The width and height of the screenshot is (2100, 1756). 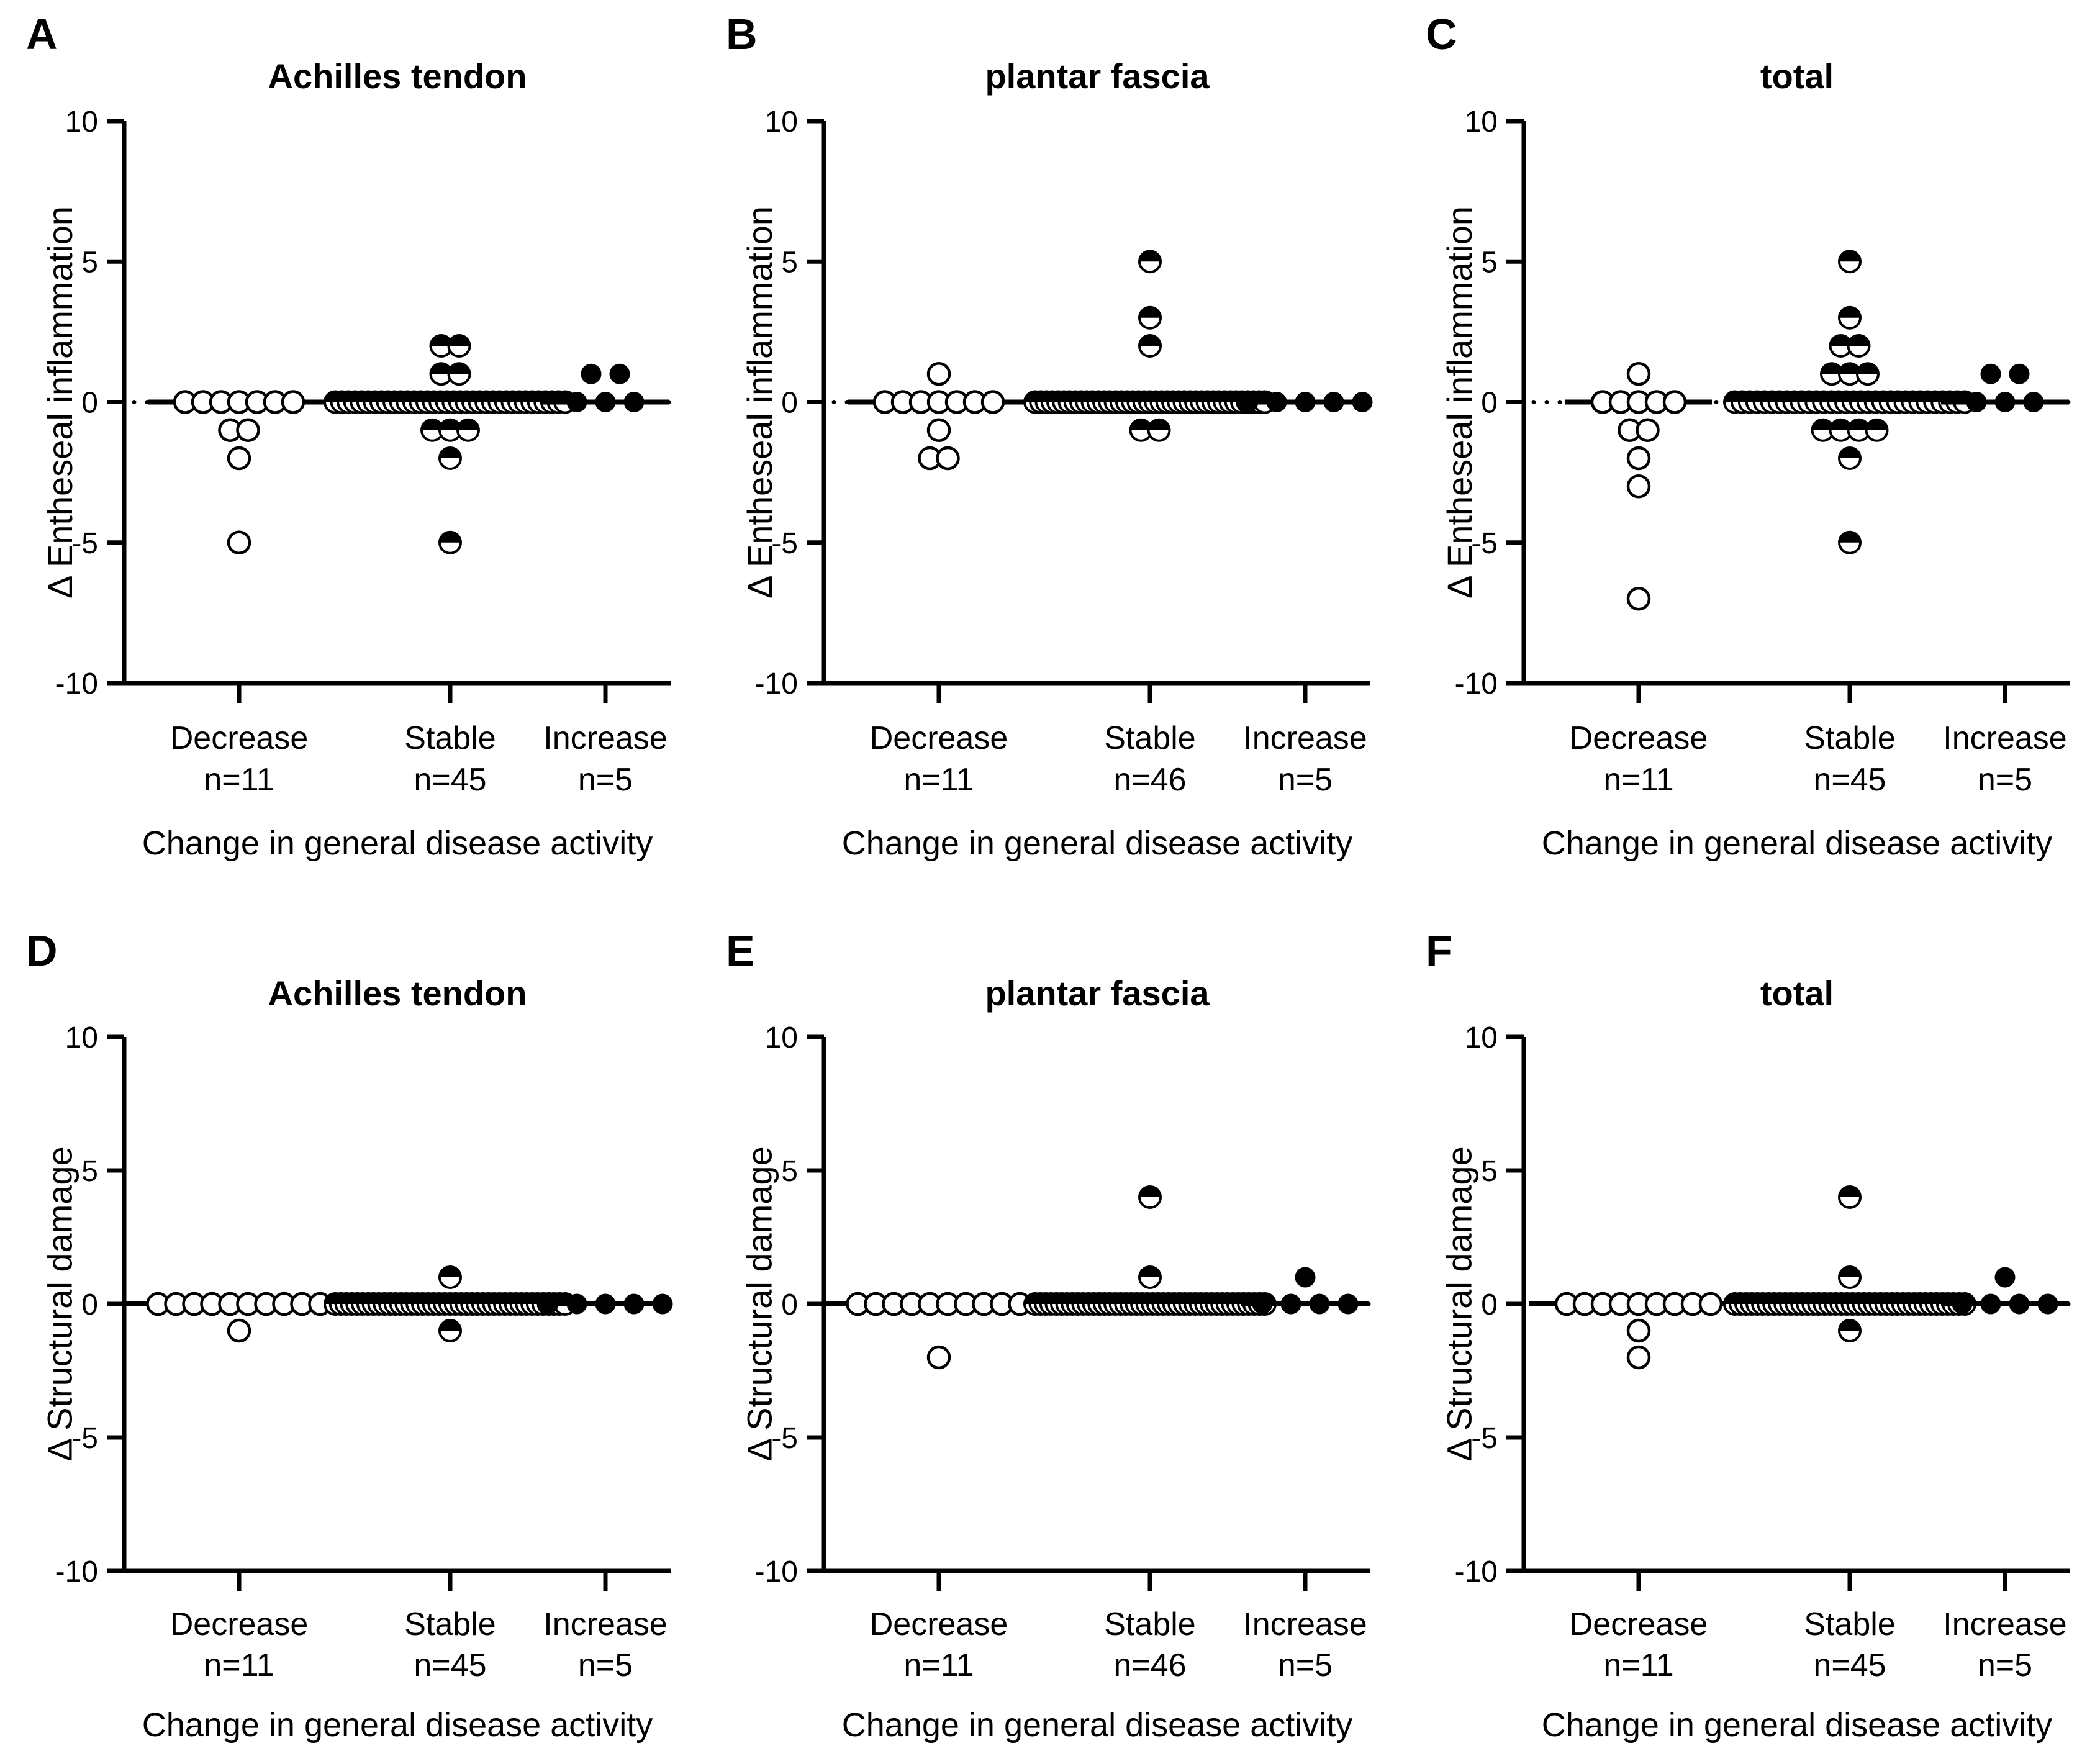 I want to click on panel-title: plantar fascia, so click(x=1097, y=993).